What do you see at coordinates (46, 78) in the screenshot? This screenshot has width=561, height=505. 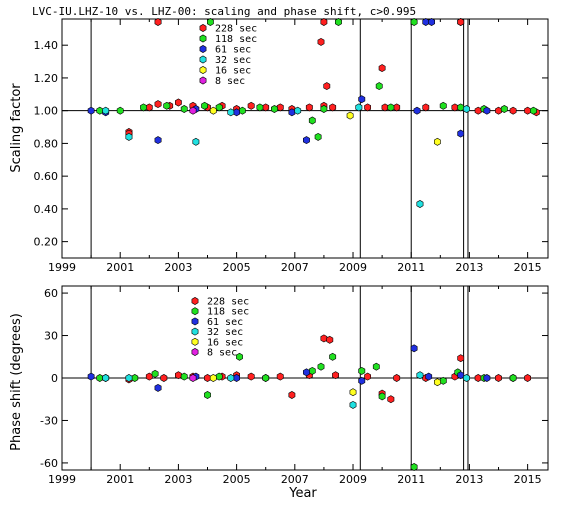 I see `y-tick-label: 1.20` at bounding box center [46, 78].